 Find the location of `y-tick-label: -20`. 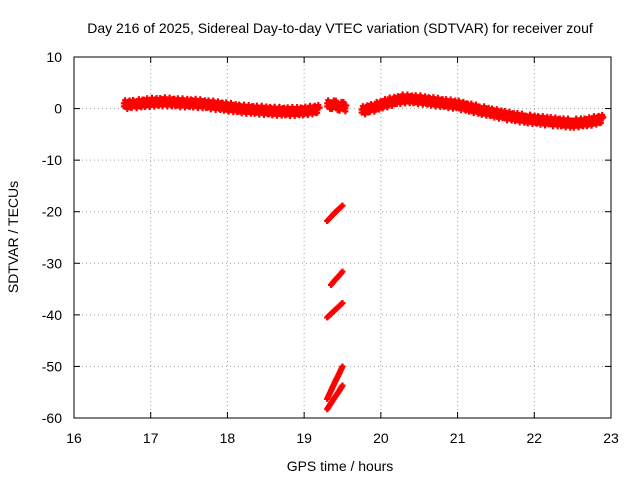

y-tick-label: -20 is located at coordinates (52, 212).